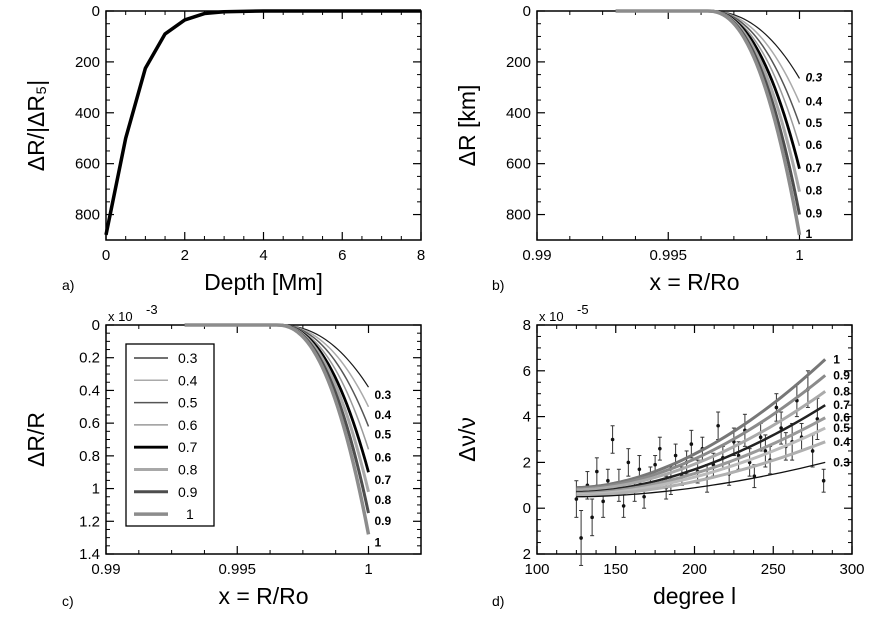 The height and width of the screenshot is (618, 872). I want to click on y-tick-label: 0.2, so click(89, 358).